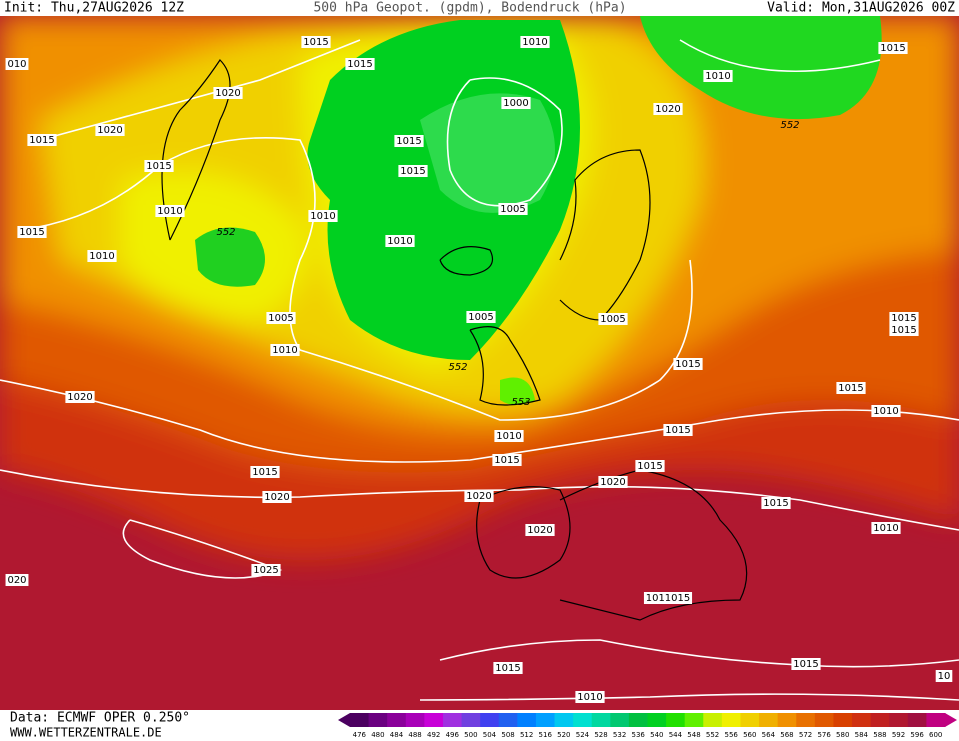 The width and height of the screenshot is (959, 741). Describe the element at coordinates (712, 735) in the screenshot. I see `colorbar-label: 552` at that location.